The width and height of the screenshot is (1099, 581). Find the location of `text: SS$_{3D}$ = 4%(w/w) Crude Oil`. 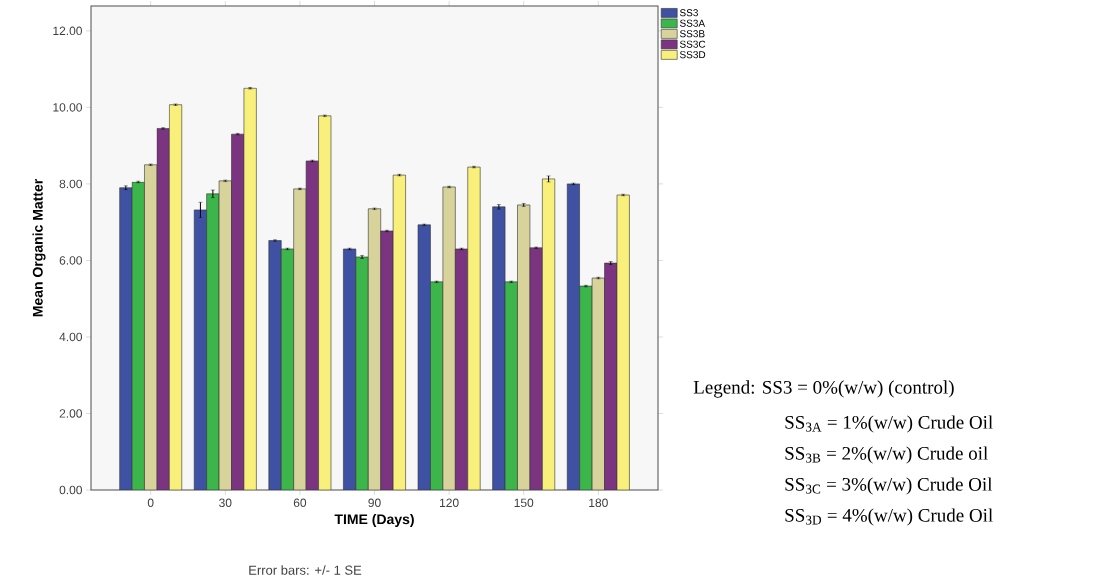

text: SS$_{3D}$ = 4%(w/w) Crude Oil is located at coordinates (889, 517).